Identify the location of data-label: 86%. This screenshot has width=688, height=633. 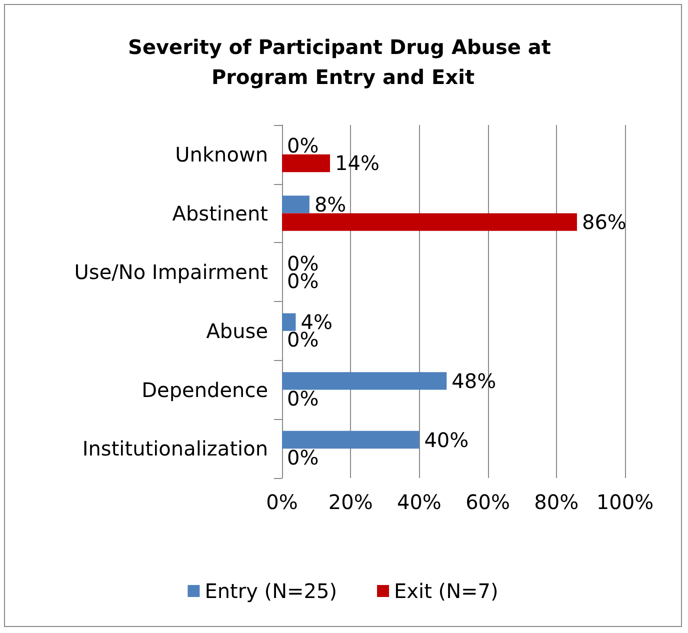
(604, 222).